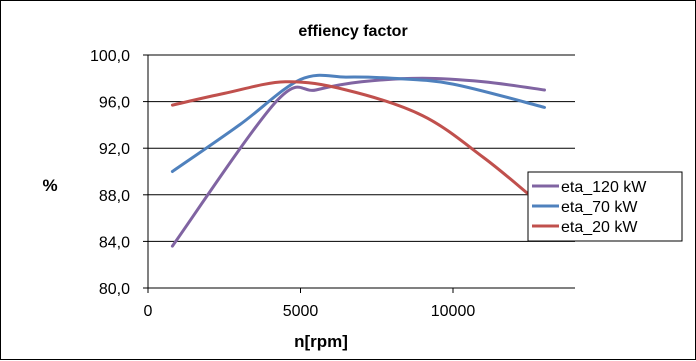 This screenshot has width=696, height=361. I want to click on legend-label-eta-20-kw: eta_20 kW, so click(599, 227).